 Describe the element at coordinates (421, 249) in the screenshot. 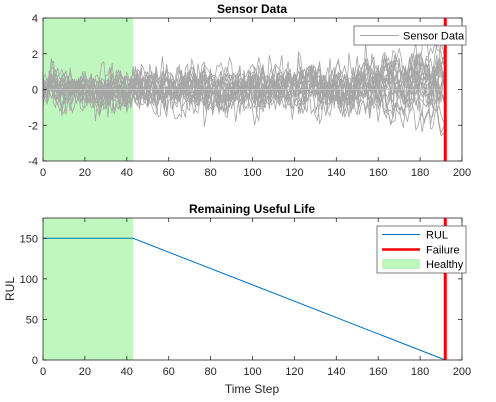

I see `rul-legend: RUL Failure Healthy` at that location.